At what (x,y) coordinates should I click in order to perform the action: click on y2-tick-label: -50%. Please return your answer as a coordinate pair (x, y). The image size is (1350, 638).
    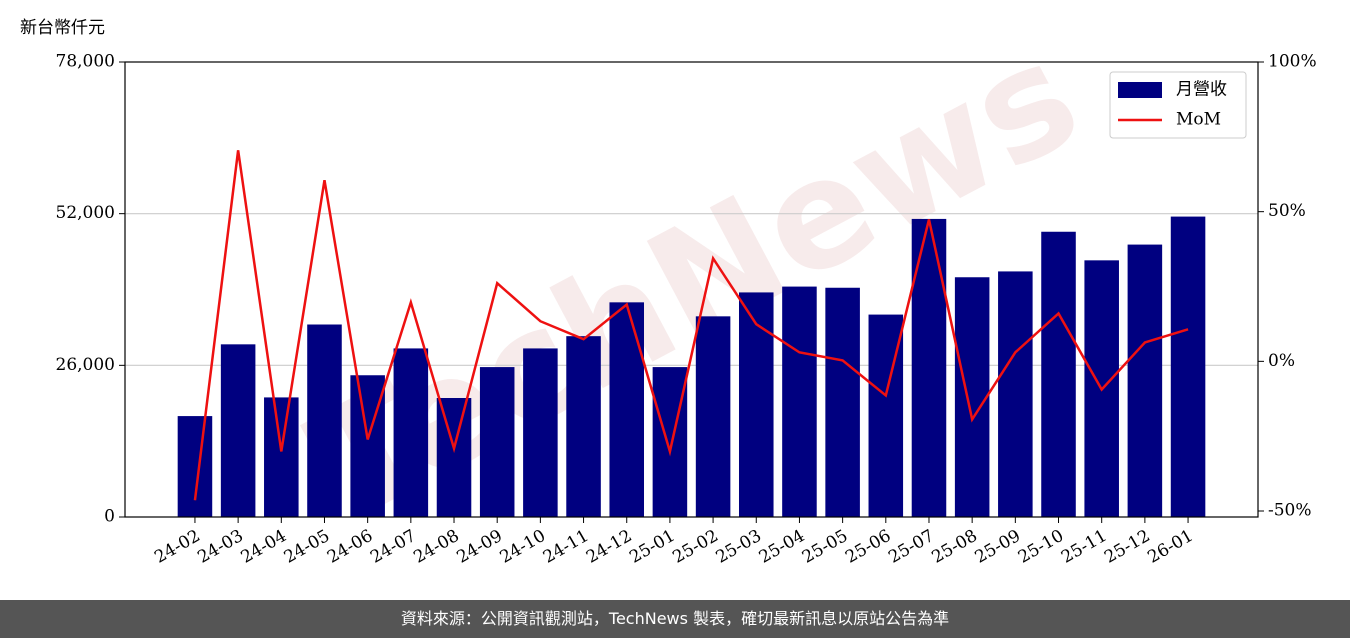
    Looking at the image, I should click on (1290, 511).